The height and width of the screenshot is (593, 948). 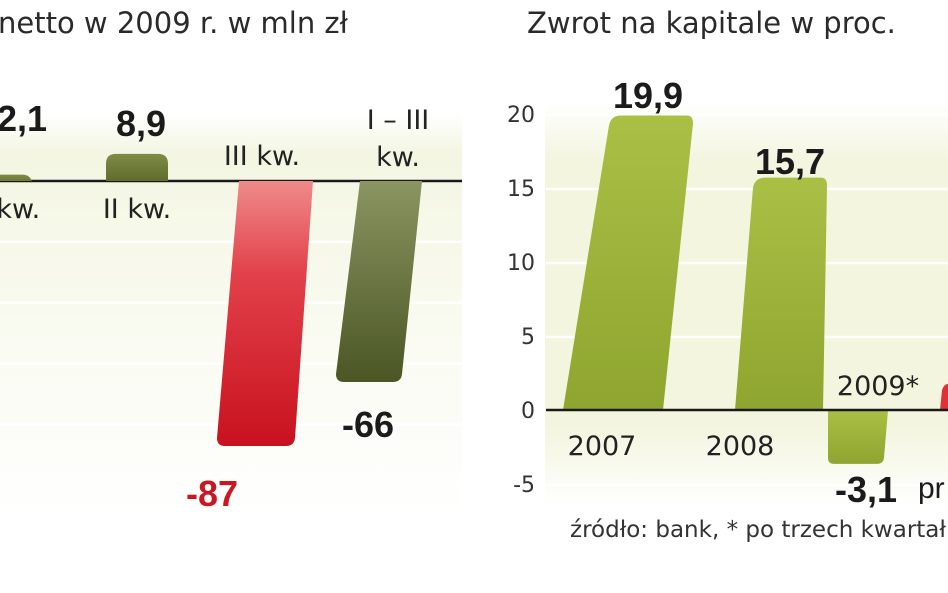 What do you see at coordinates (262, 156) in the screenshot?
I see `left-category-label: III kw.` at bounding box center [262, 156].